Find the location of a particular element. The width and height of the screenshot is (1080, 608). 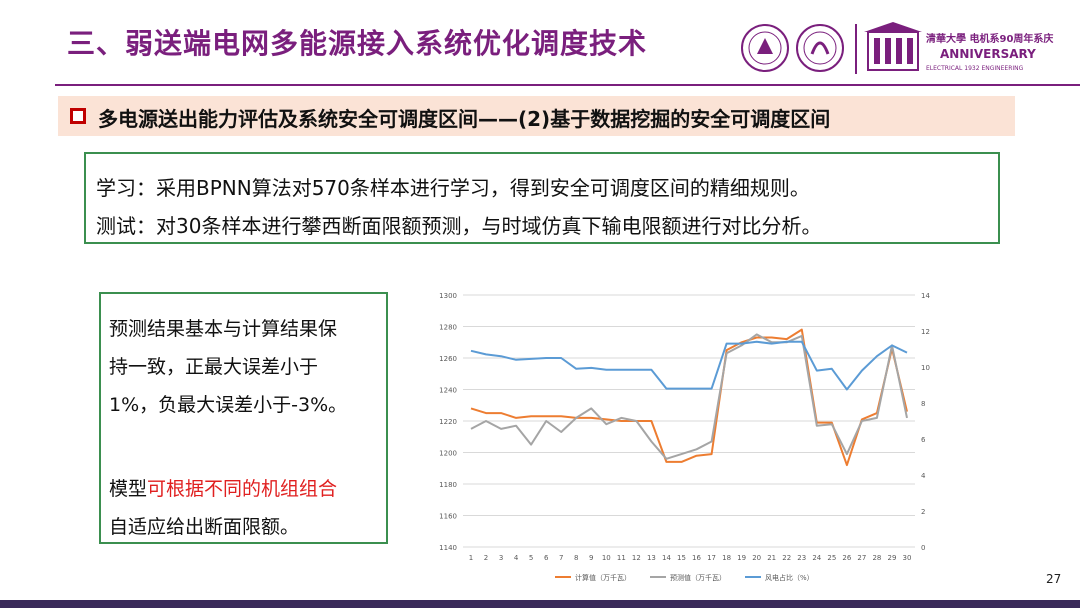

x-tick-label: 28 is located at coordinates (876, 558).